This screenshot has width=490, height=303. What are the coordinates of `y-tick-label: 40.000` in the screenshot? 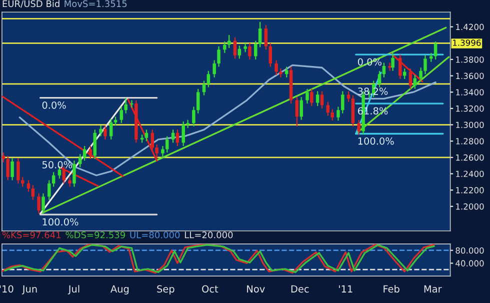 It's located at (470, 263).